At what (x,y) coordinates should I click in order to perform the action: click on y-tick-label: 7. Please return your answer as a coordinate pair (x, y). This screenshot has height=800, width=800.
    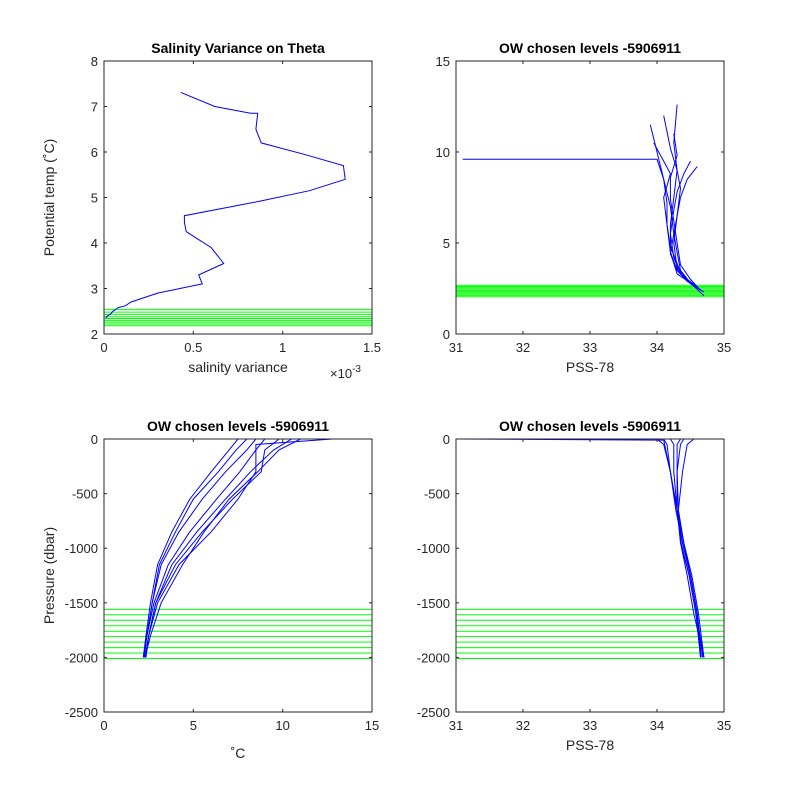
    Looking at the image, I should click on (94, 107).